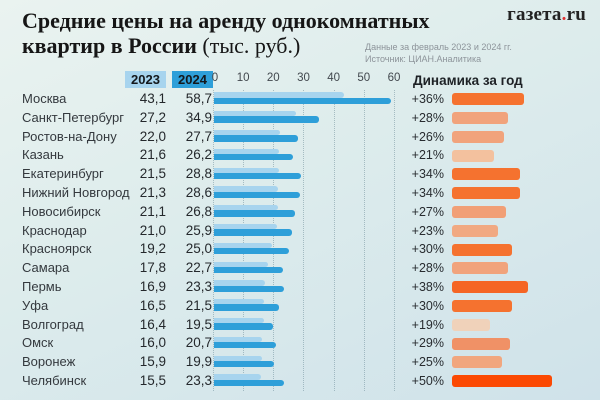 This screenshot has width=600, height=400. What do you see at coordinates (427, 99) in the screenshot?
I see `dynamics-percent: +36%` at bounding box center [427, 99].